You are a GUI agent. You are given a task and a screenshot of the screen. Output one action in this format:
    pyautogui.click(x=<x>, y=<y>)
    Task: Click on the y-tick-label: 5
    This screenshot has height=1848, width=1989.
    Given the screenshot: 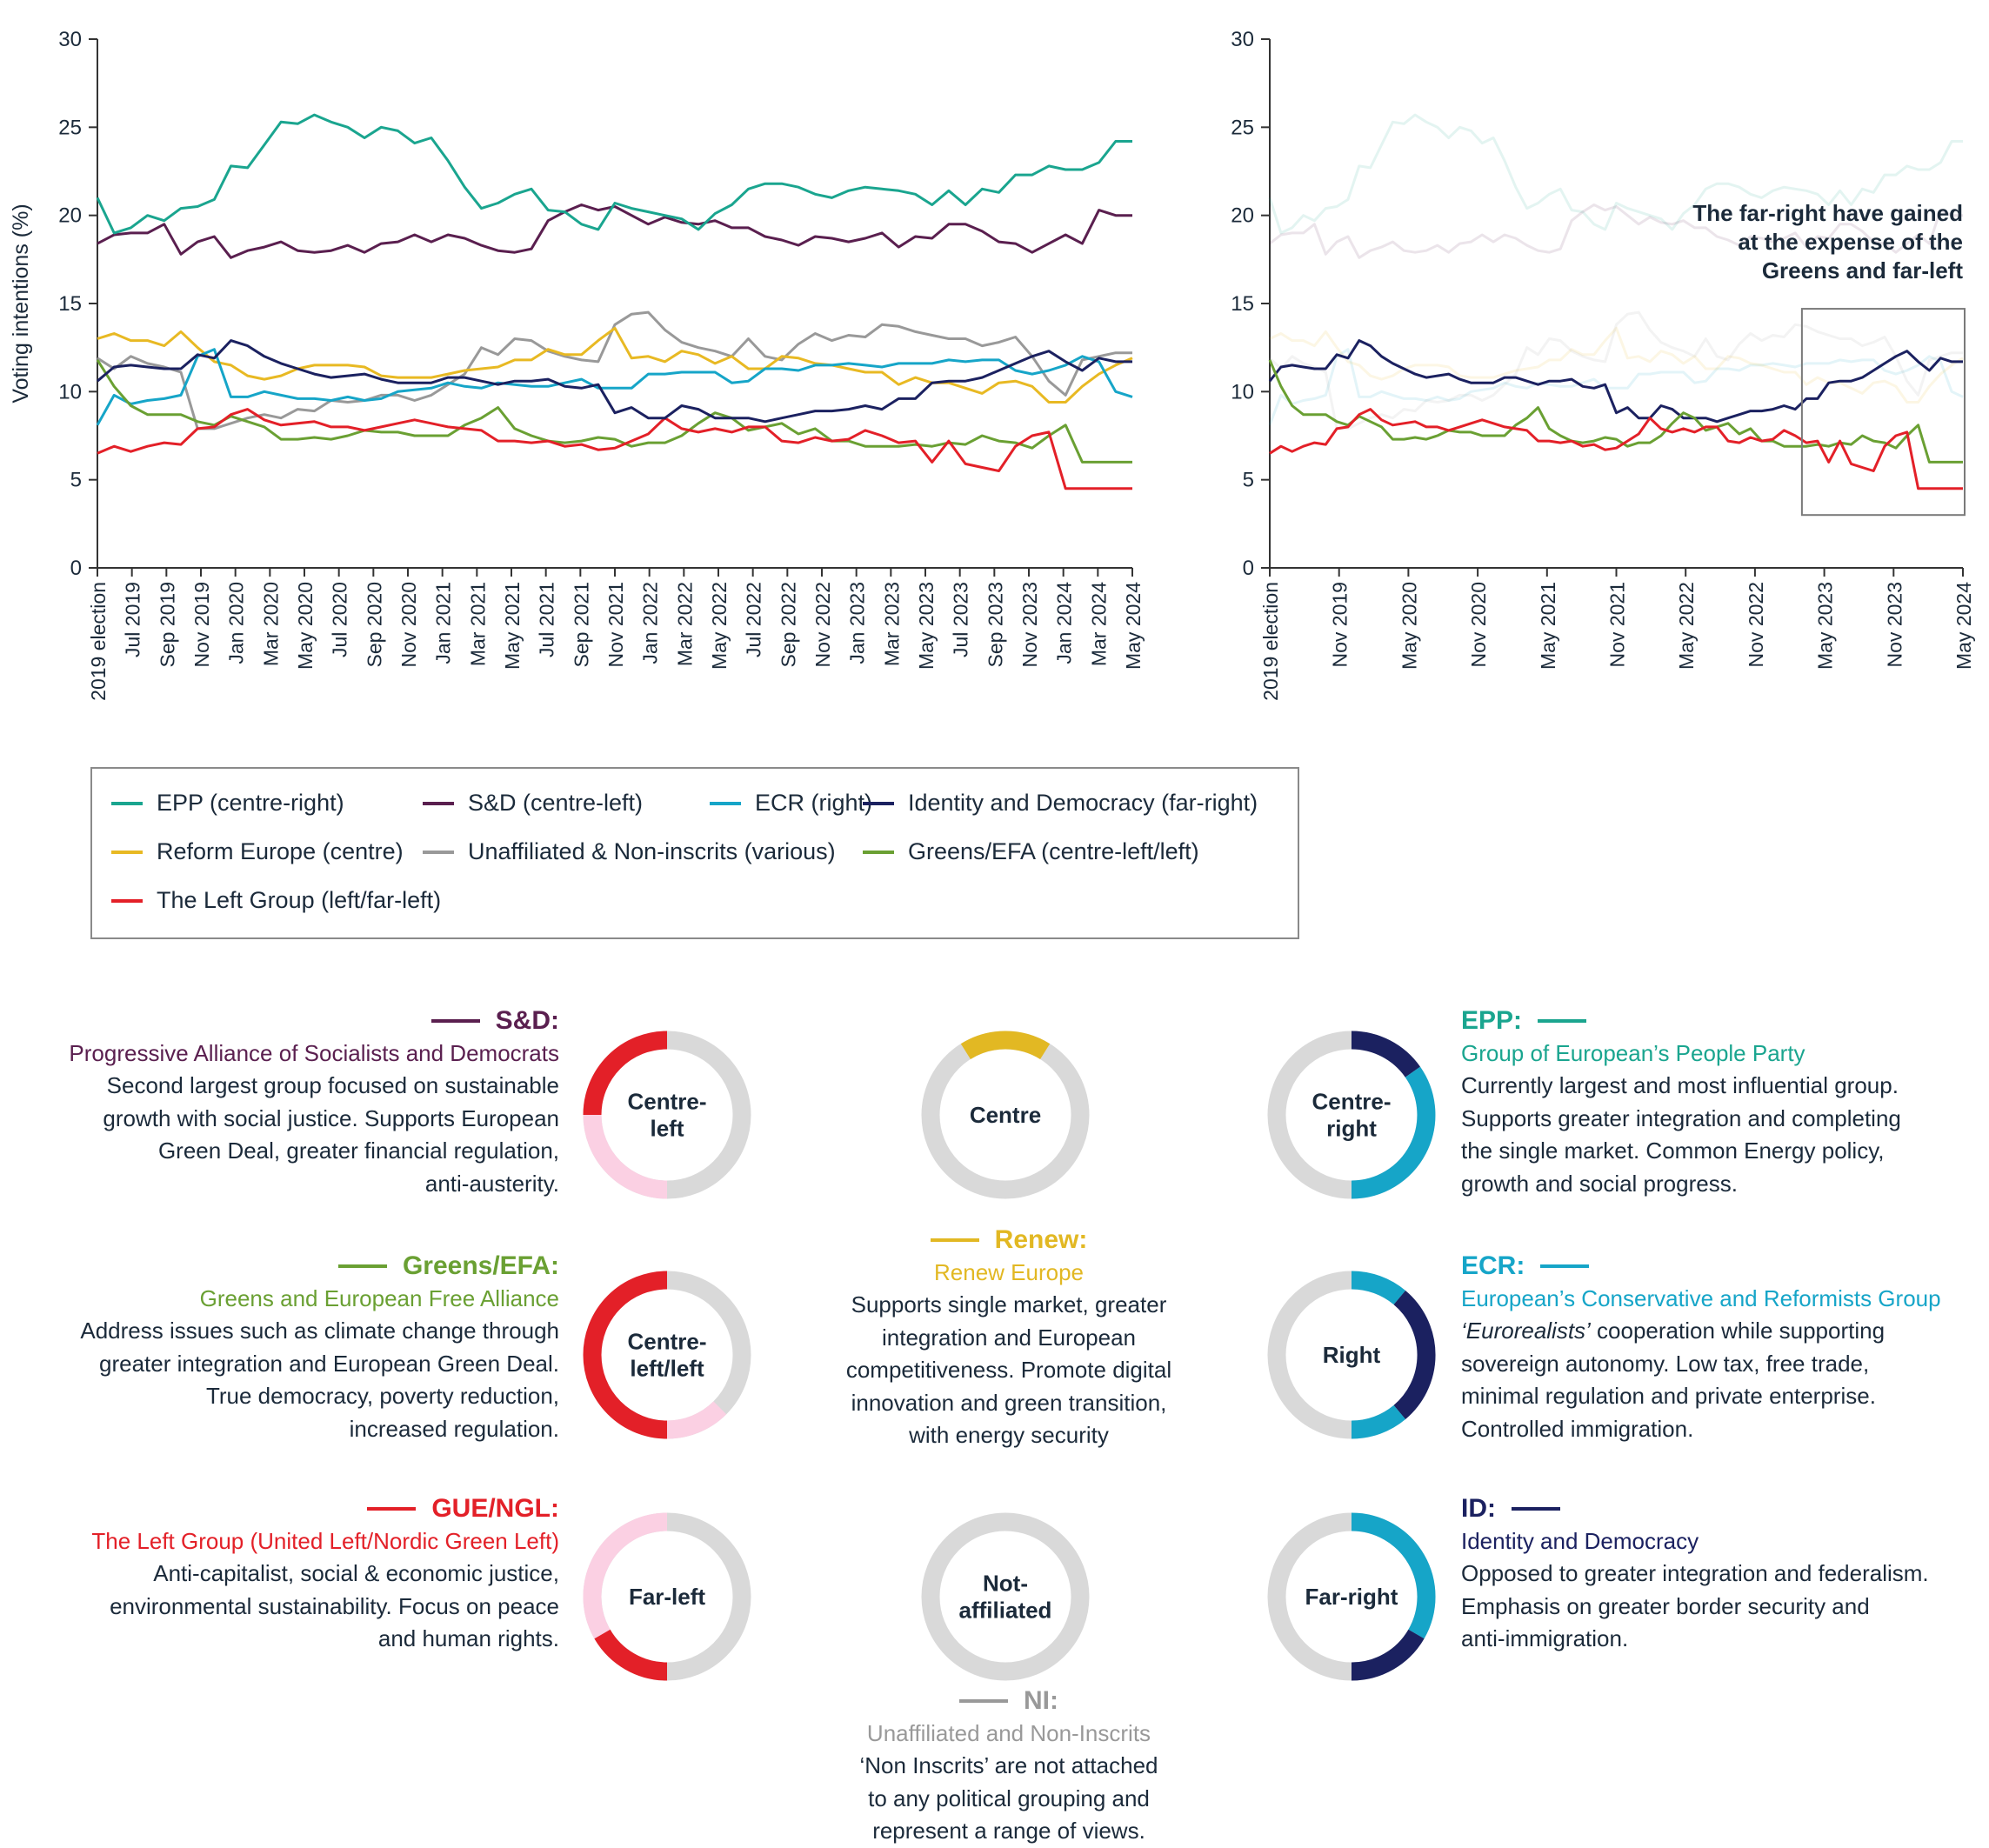 What is the action you would take?
    pyautogui.click(x=1248, y=481)
    